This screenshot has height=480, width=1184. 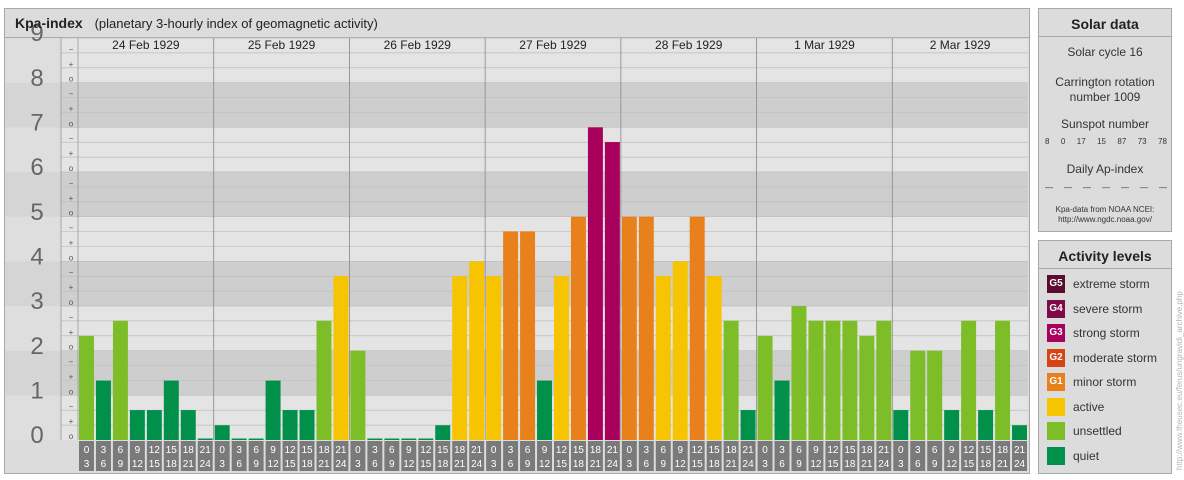 I want to click on y-tick-label: 4, so click(x=36, y=256).